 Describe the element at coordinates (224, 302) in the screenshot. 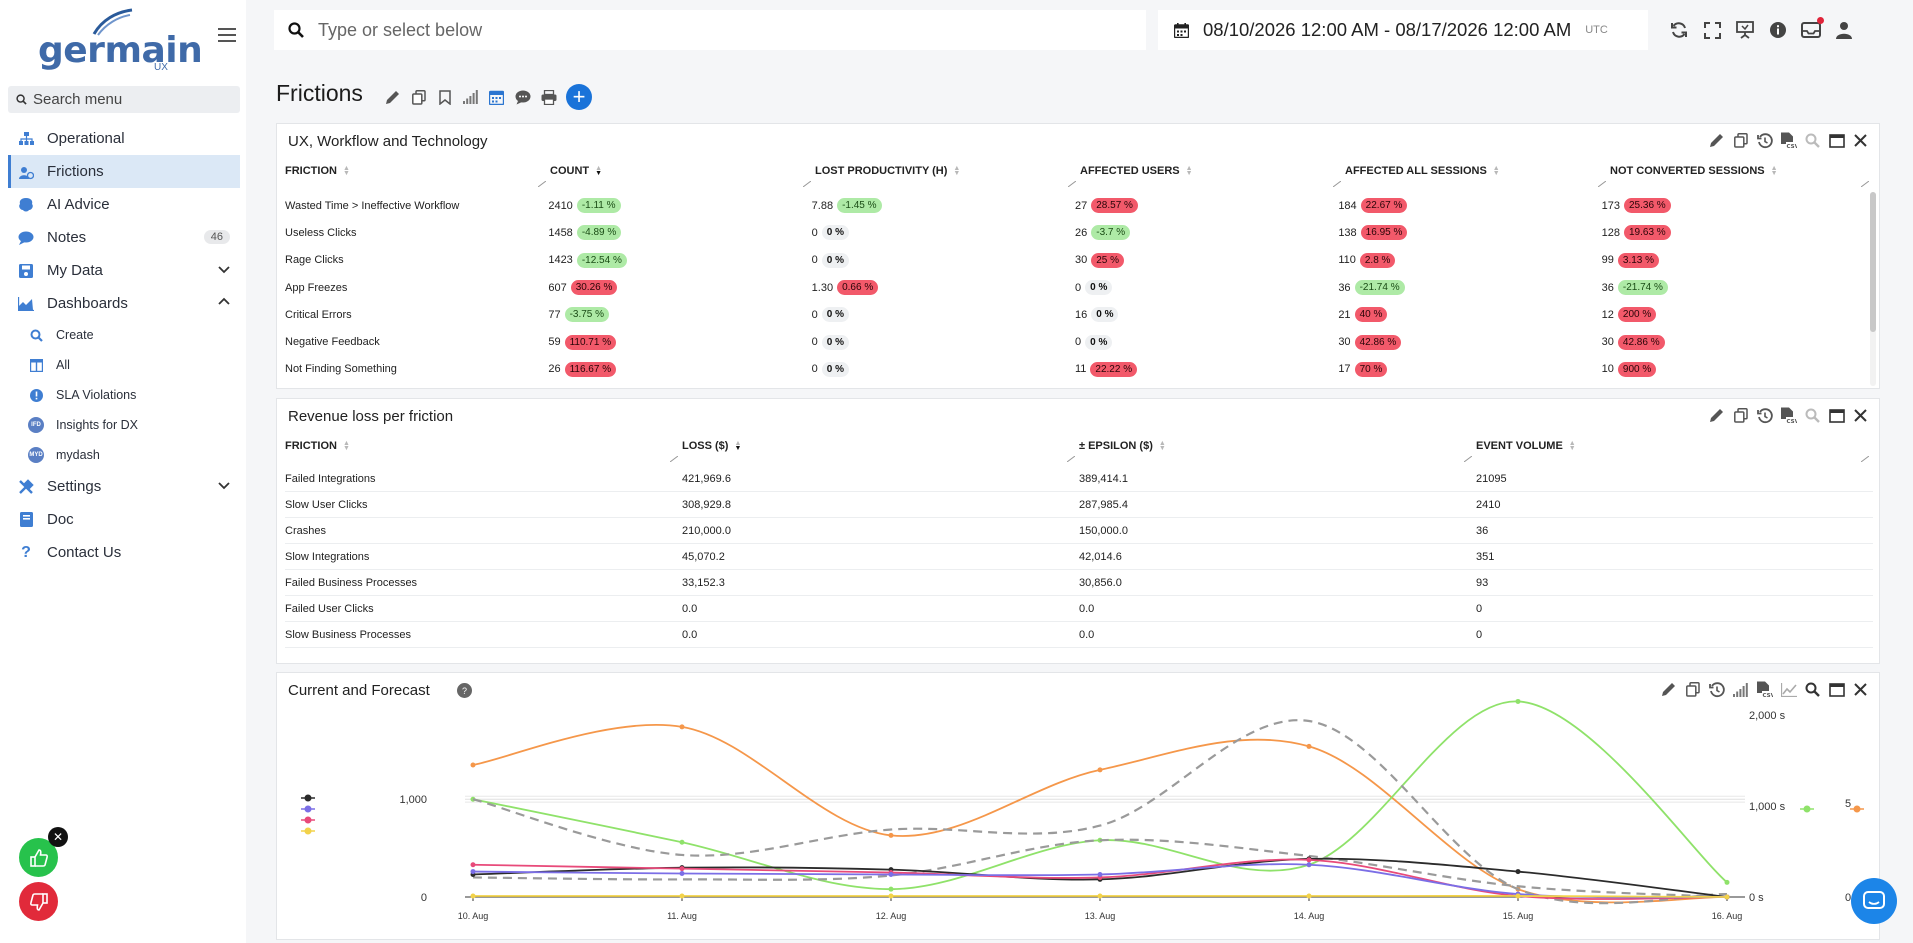

I see `chevron-up-icon` at that location.